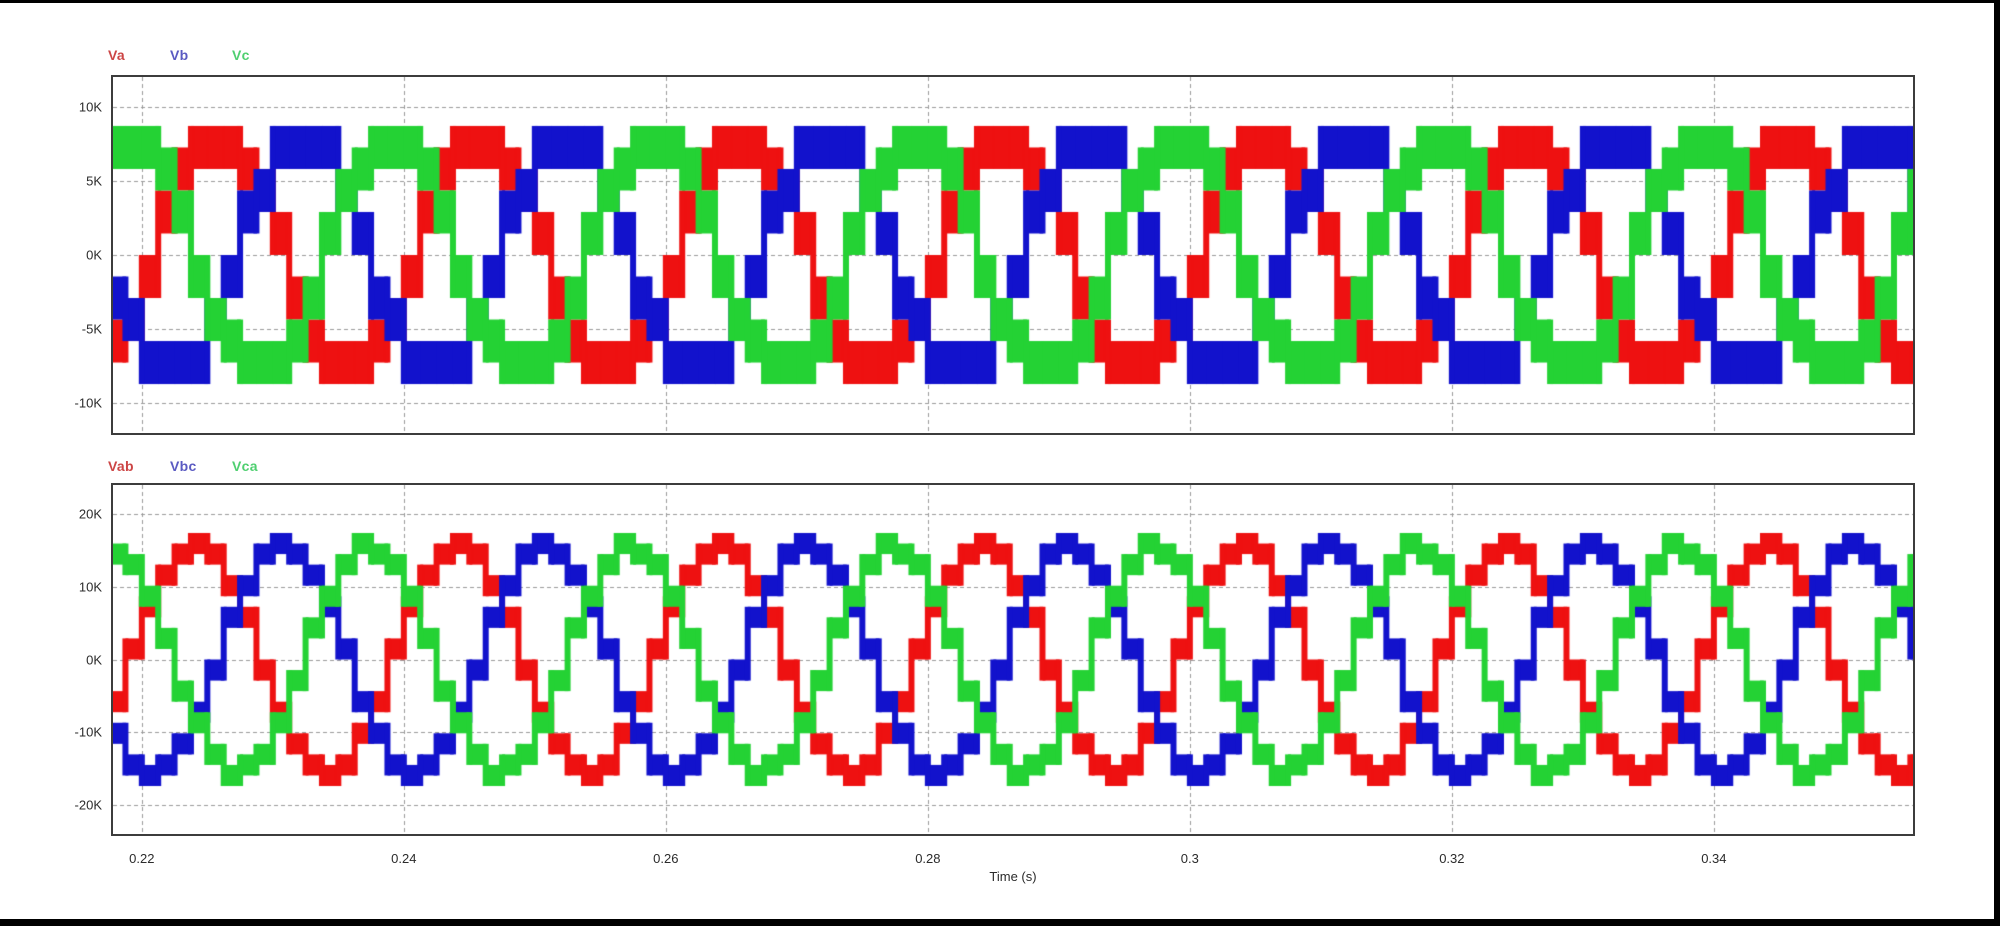  I want to click on xtick-label: 0.26, so click(666, 858).